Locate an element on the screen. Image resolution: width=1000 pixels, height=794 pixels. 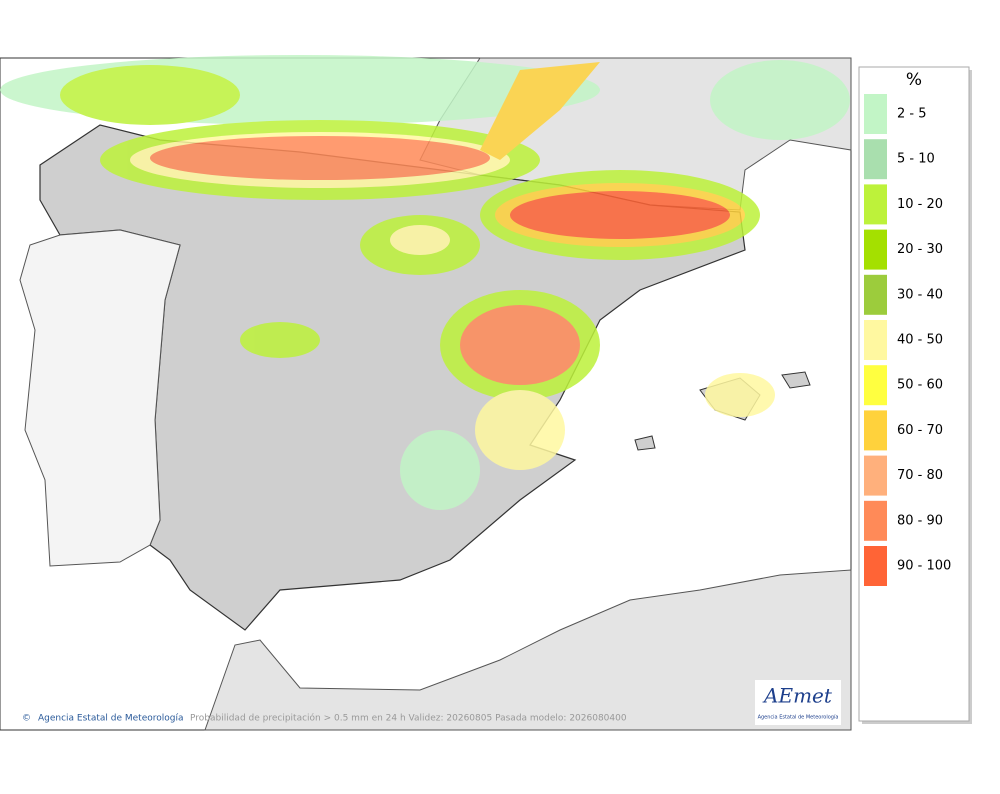
legend-label: 10 - 20 is located at coordinates (920, 204).